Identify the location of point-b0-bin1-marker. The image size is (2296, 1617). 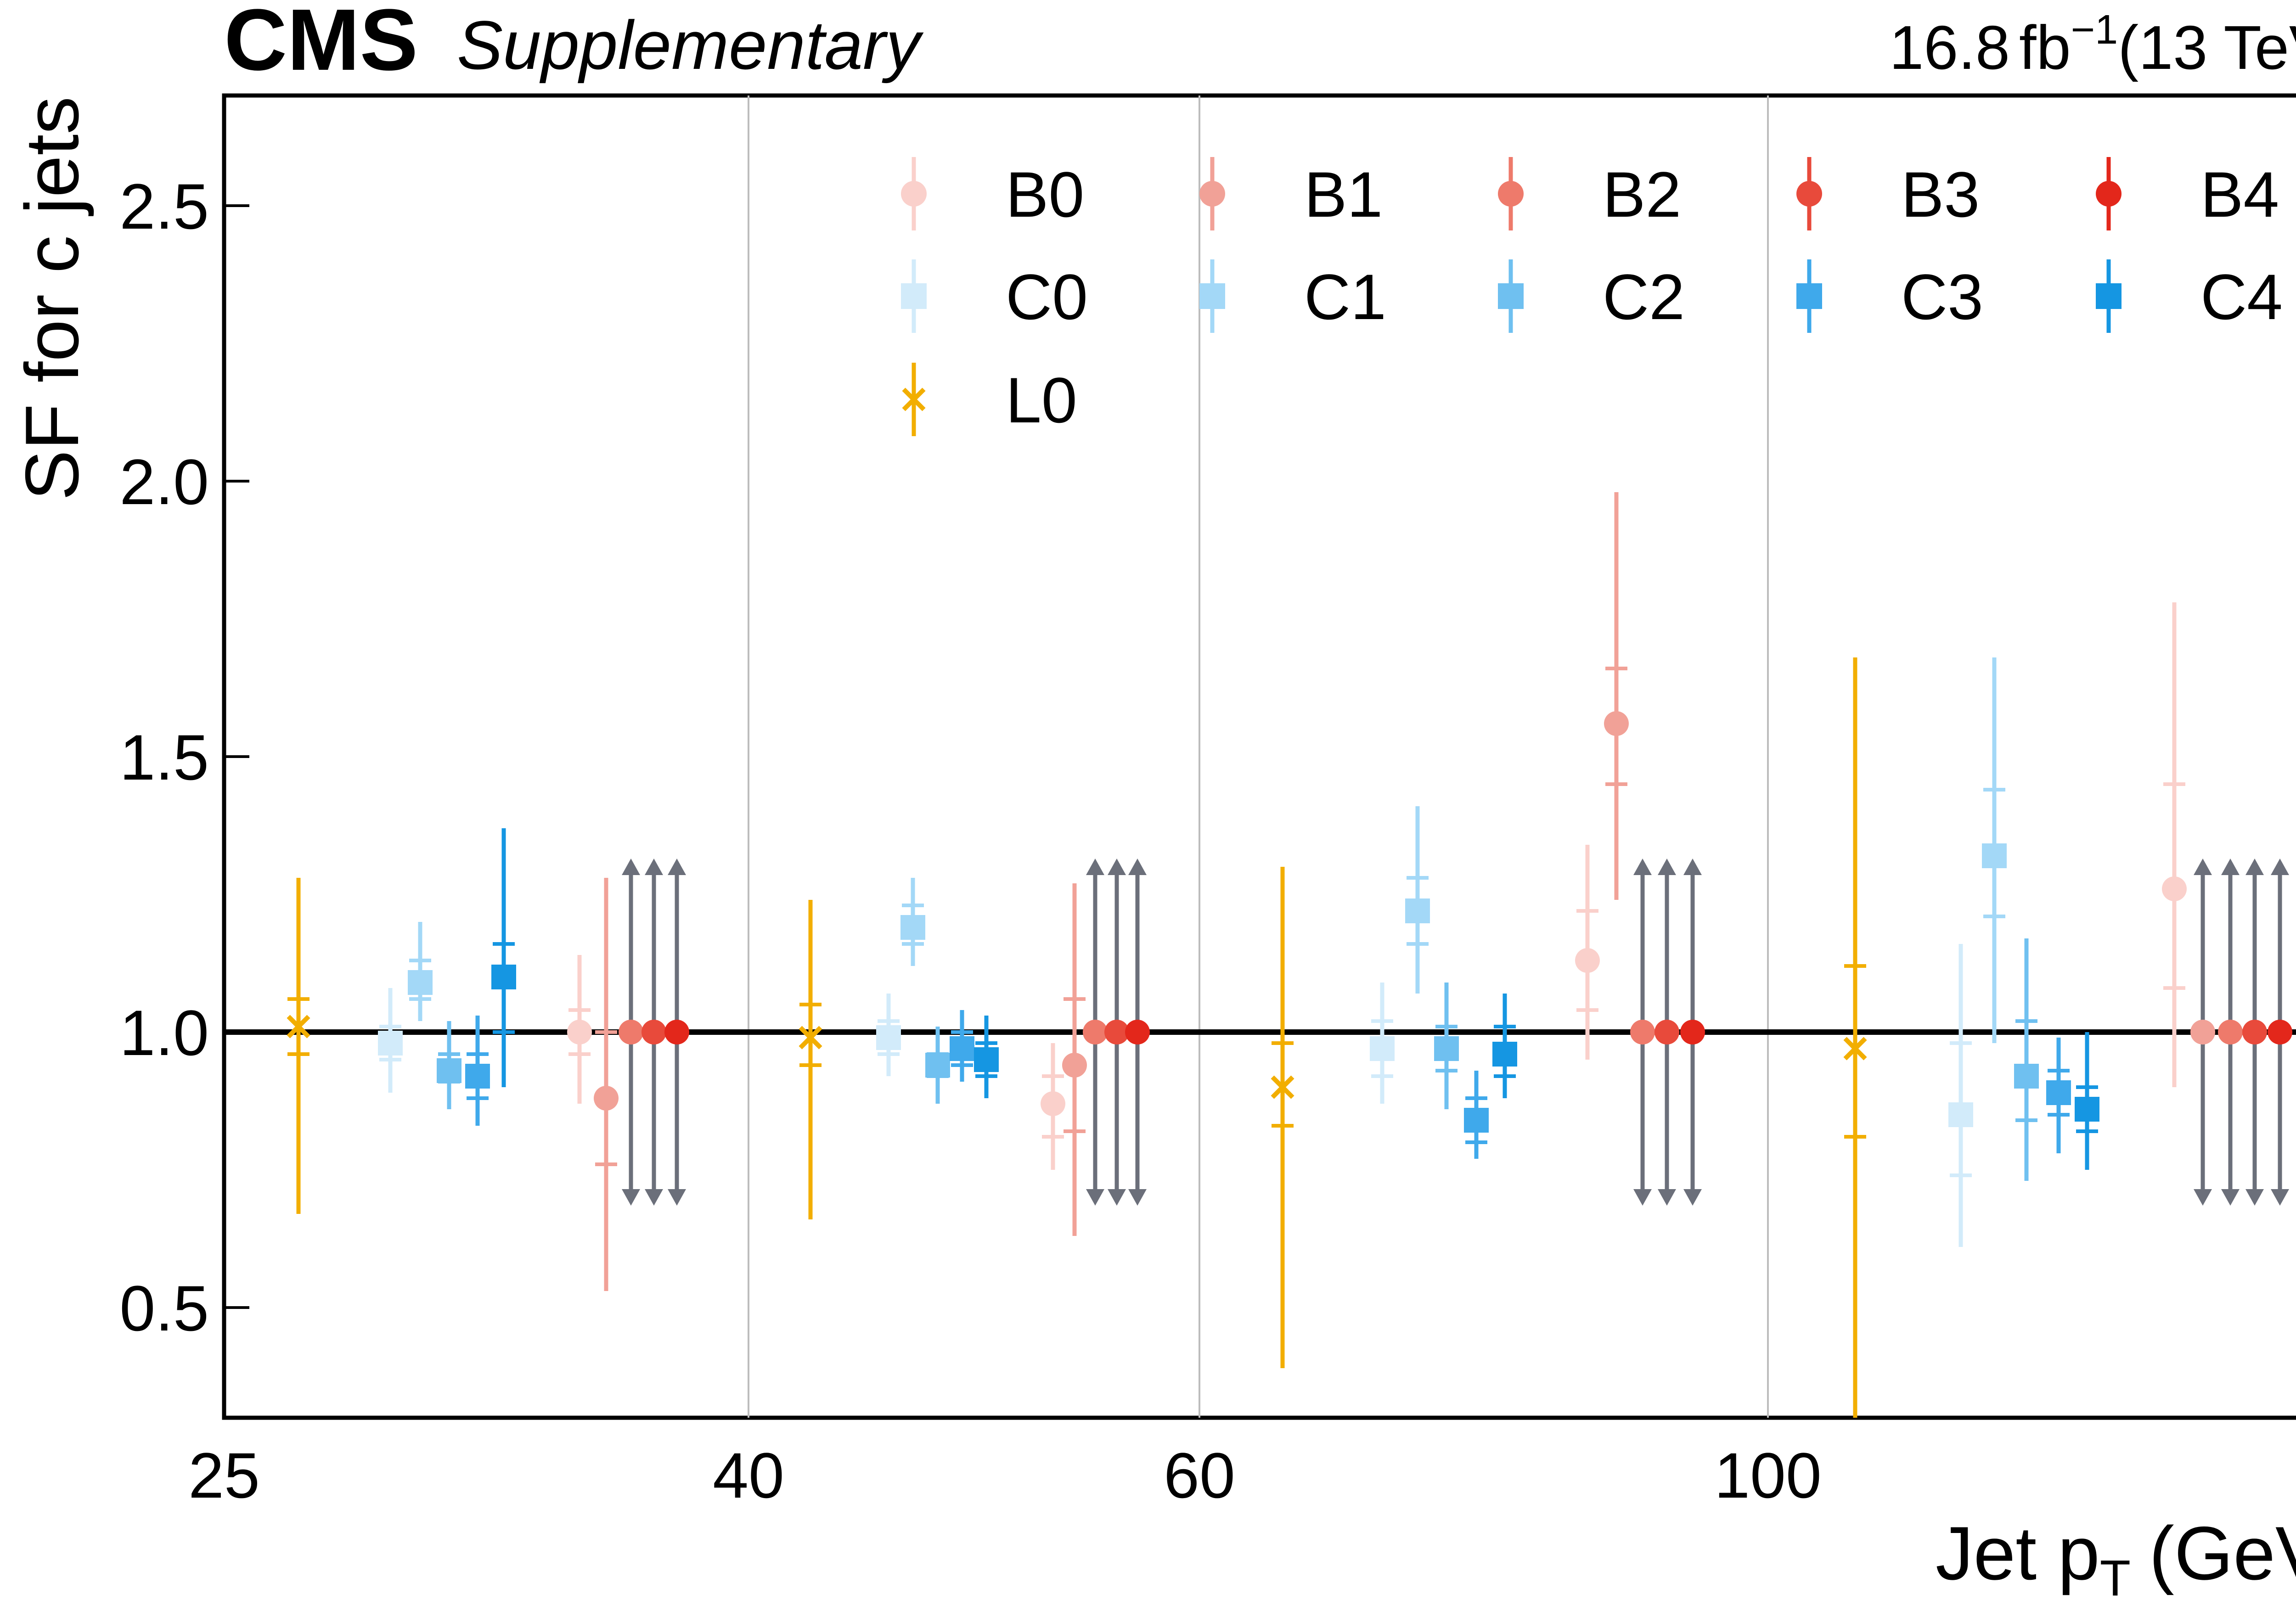
(1053, 1104).